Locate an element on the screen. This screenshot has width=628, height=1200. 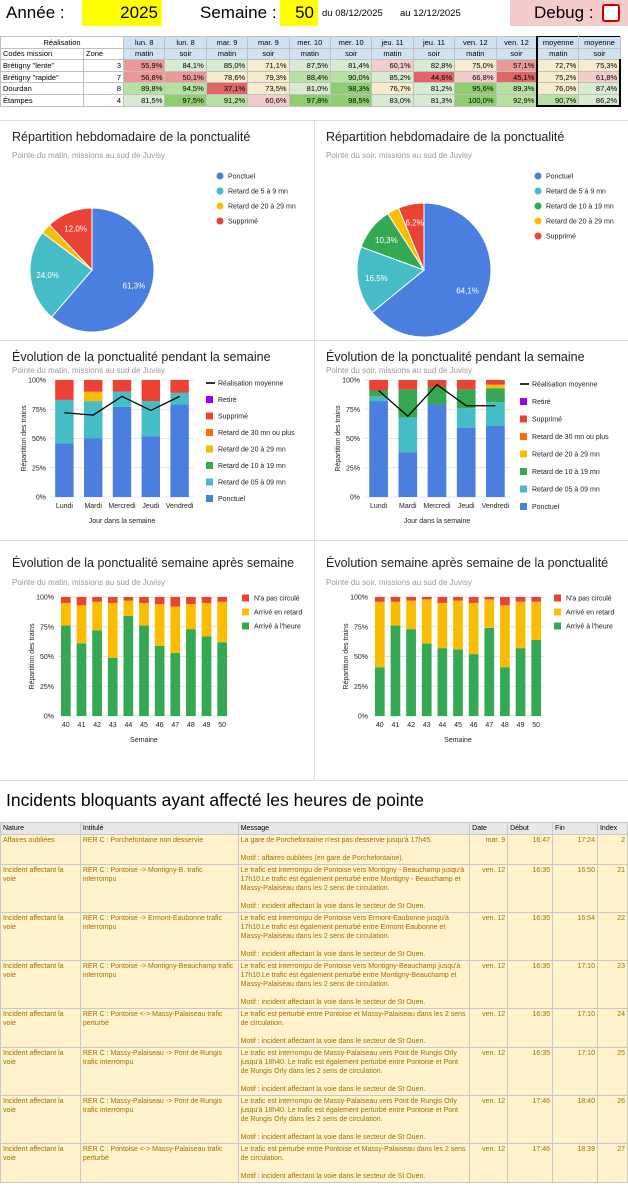
debug-checkbox is located at coordinates (611, 13).